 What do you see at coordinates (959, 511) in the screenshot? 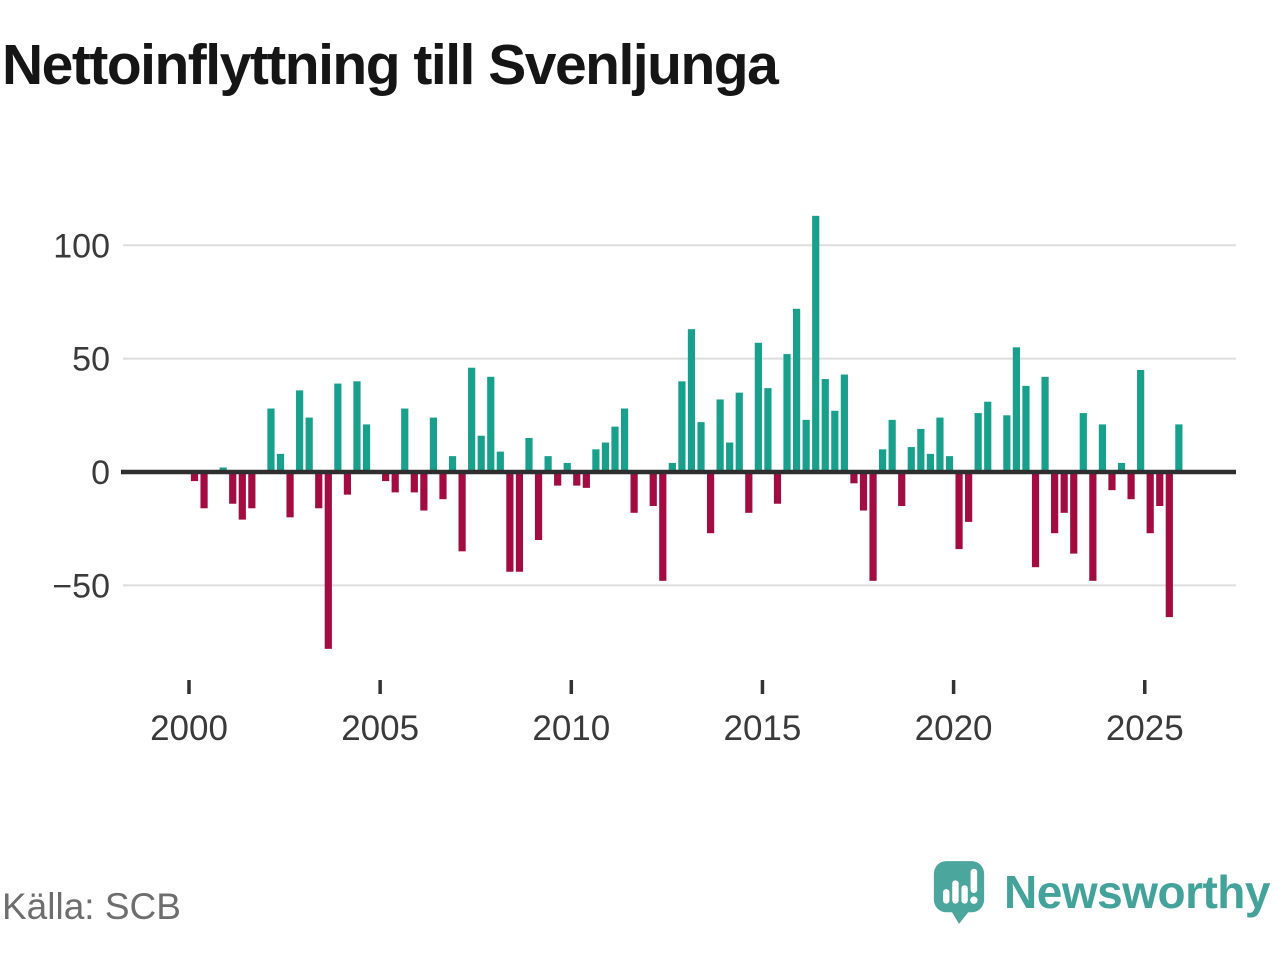
I see `bar-2020-Q1` at bounding box center [959, 511].